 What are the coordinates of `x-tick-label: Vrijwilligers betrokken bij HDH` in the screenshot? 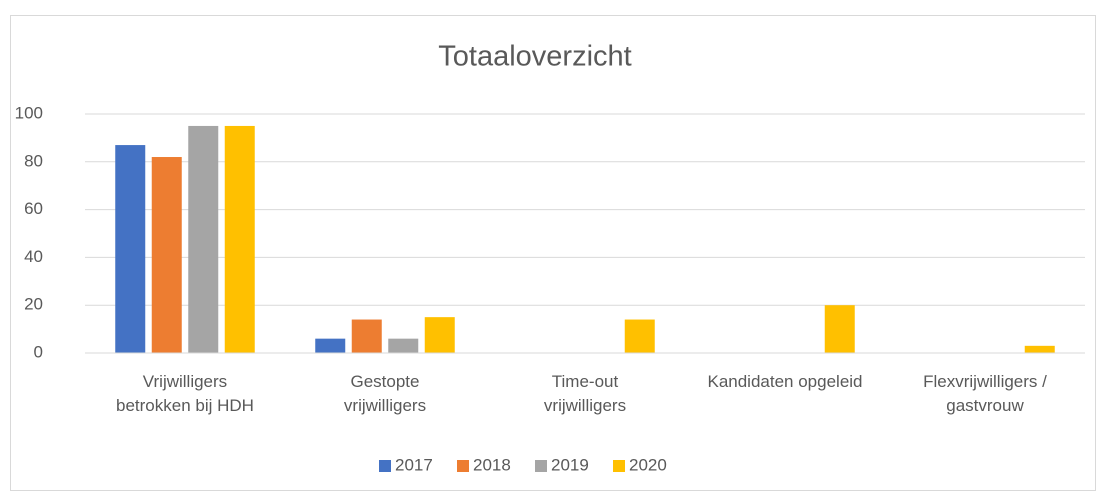 It's located at (185, 393).